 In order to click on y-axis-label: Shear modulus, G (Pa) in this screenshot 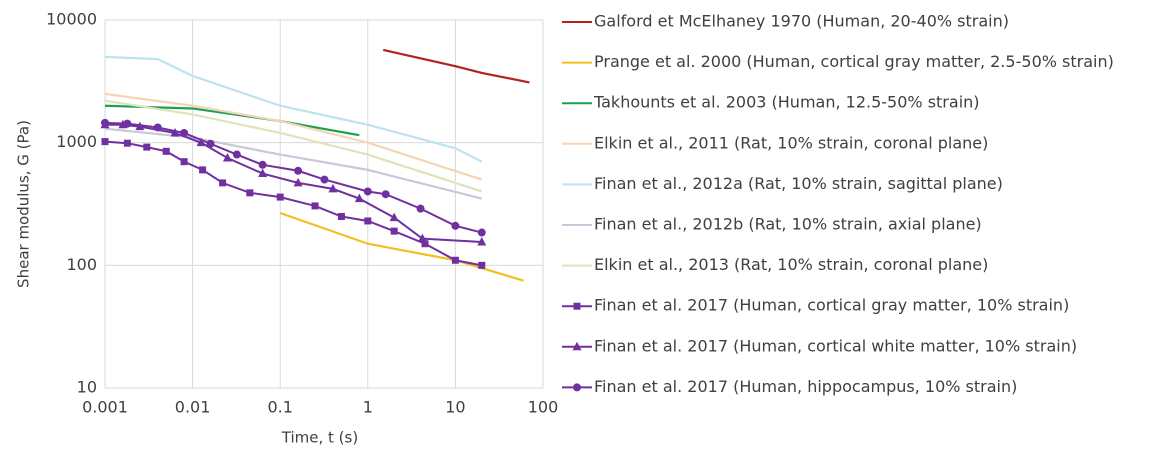, I will do `click(24, 204)`.